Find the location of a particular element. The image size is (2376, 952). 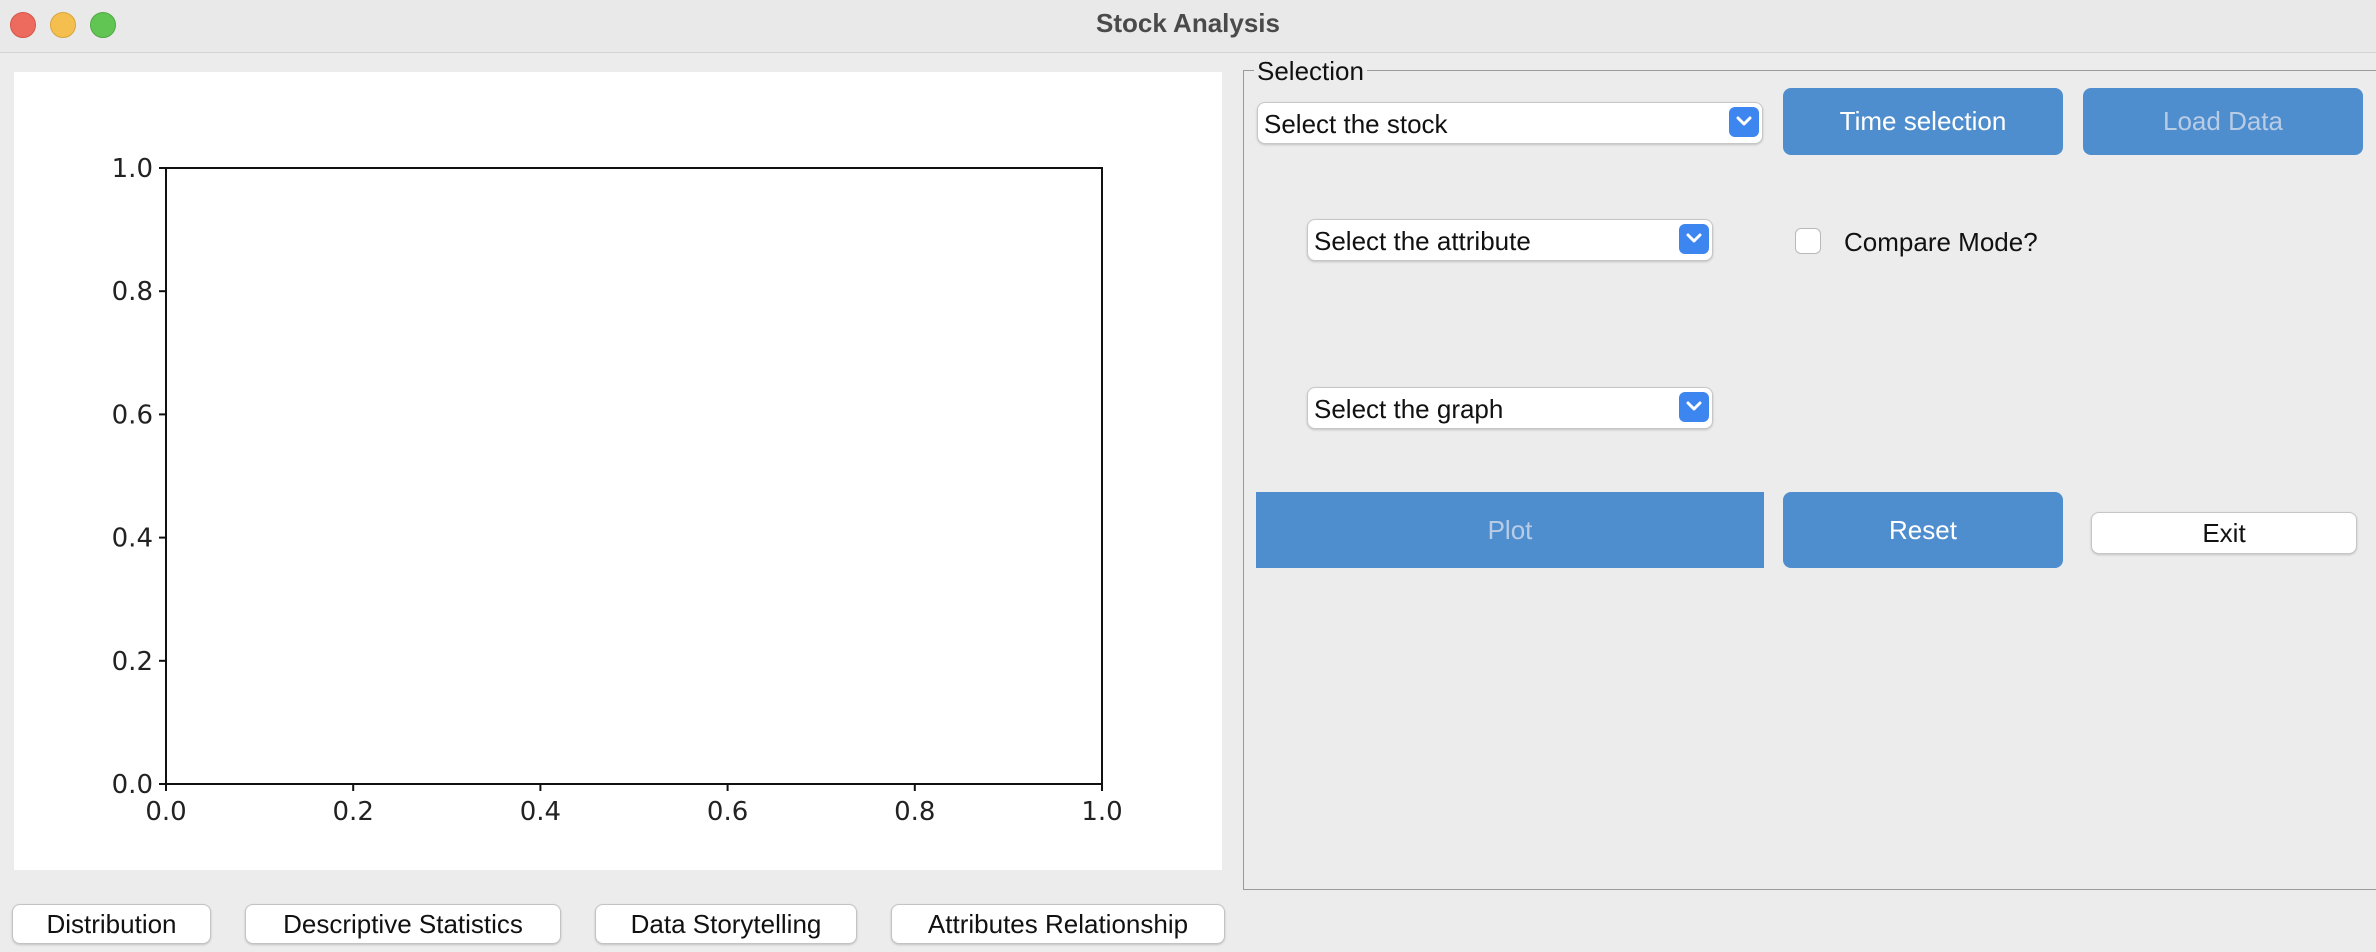

title-bar: Stock Analysis is located at coordinates (1188, 26).